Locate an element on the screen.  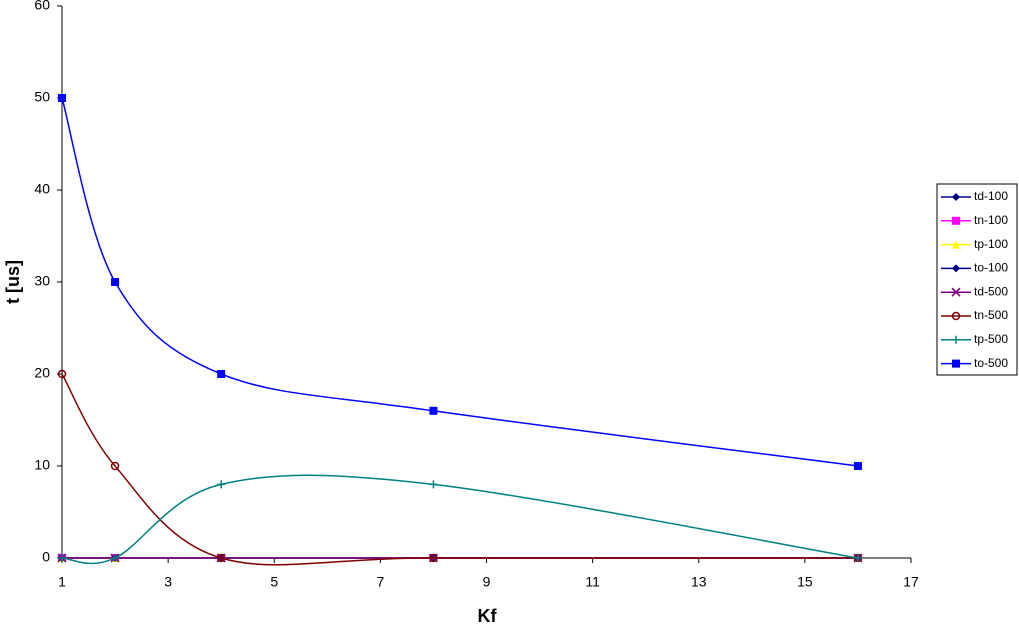
x-axis-label: Kf is located at coordinates (488, 616).